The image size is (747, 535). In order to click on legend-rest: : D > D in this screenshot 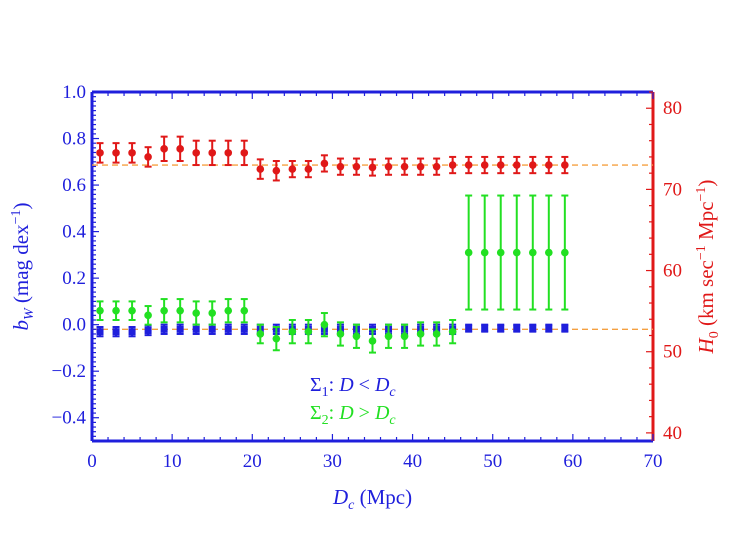, I will do `click(359, 413)`.